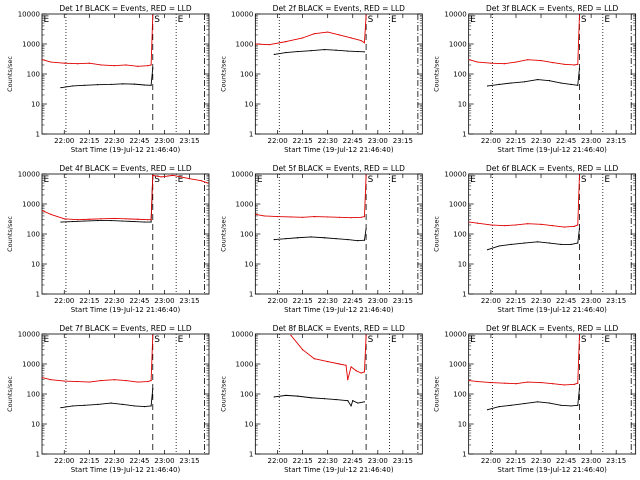  Describe the element at coordinates (516, 301) in the screenshot. I see `x-tick-label: 22:15` at that location.